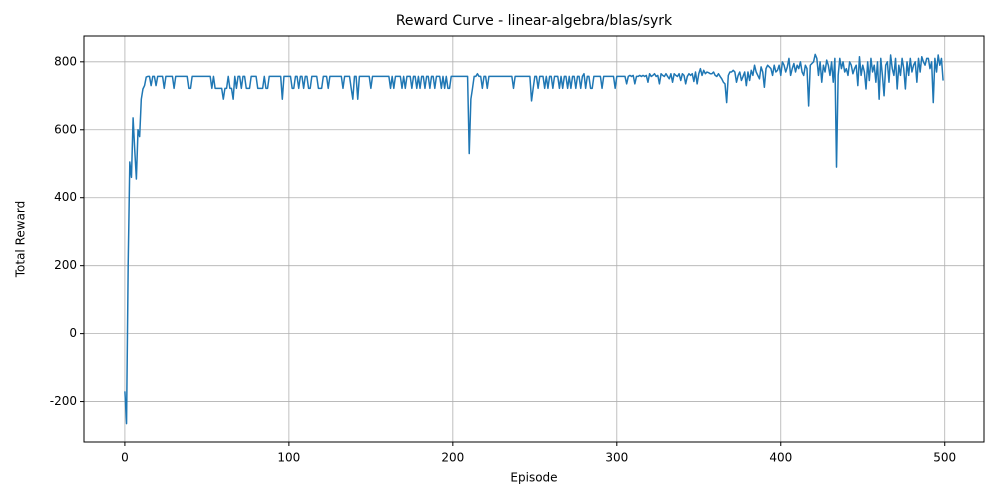 This screenshot has width=1000, height=500. I want to click on y-tick-label: 800, so click(65, 61).